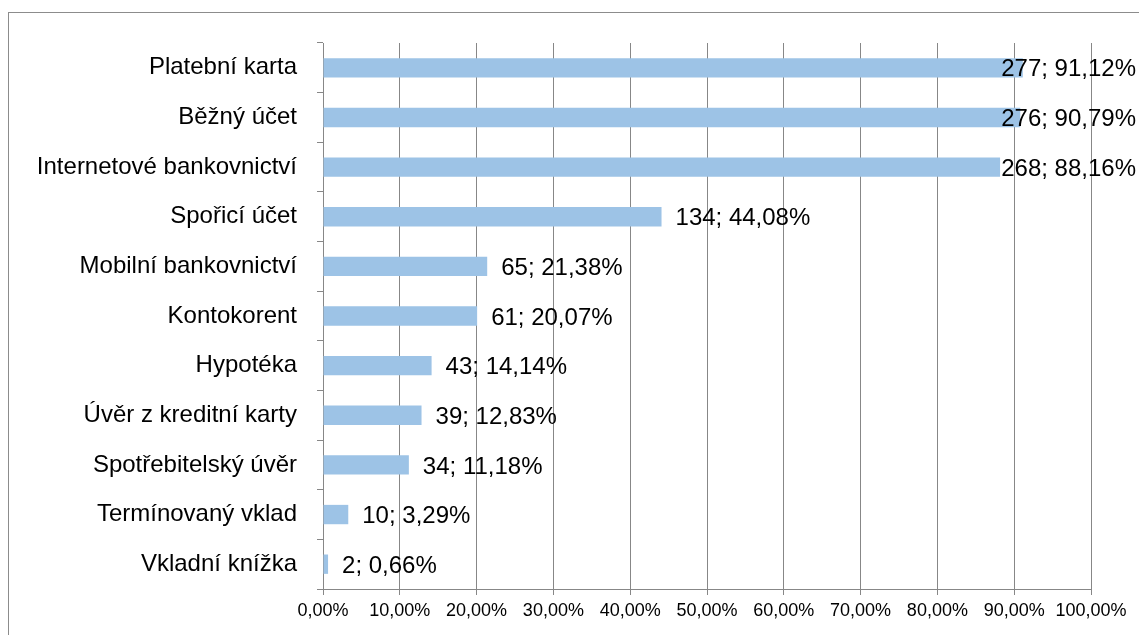 This screenshot has width=1139, height=635. I want to click on data-label: 39; 12,83%, so click(496, 415).